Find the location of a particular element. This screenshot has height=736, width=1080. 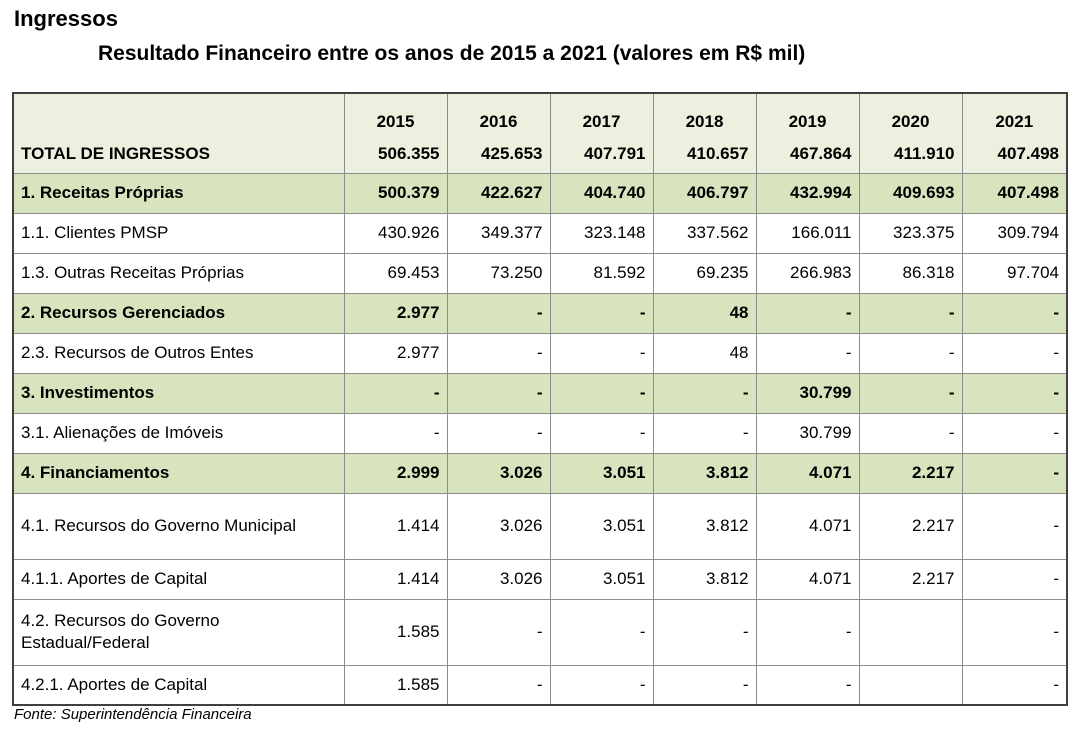

table-row: 4.2.1. Aportes de Capital 1.585- - - - - is located at coordinates (540, 685).